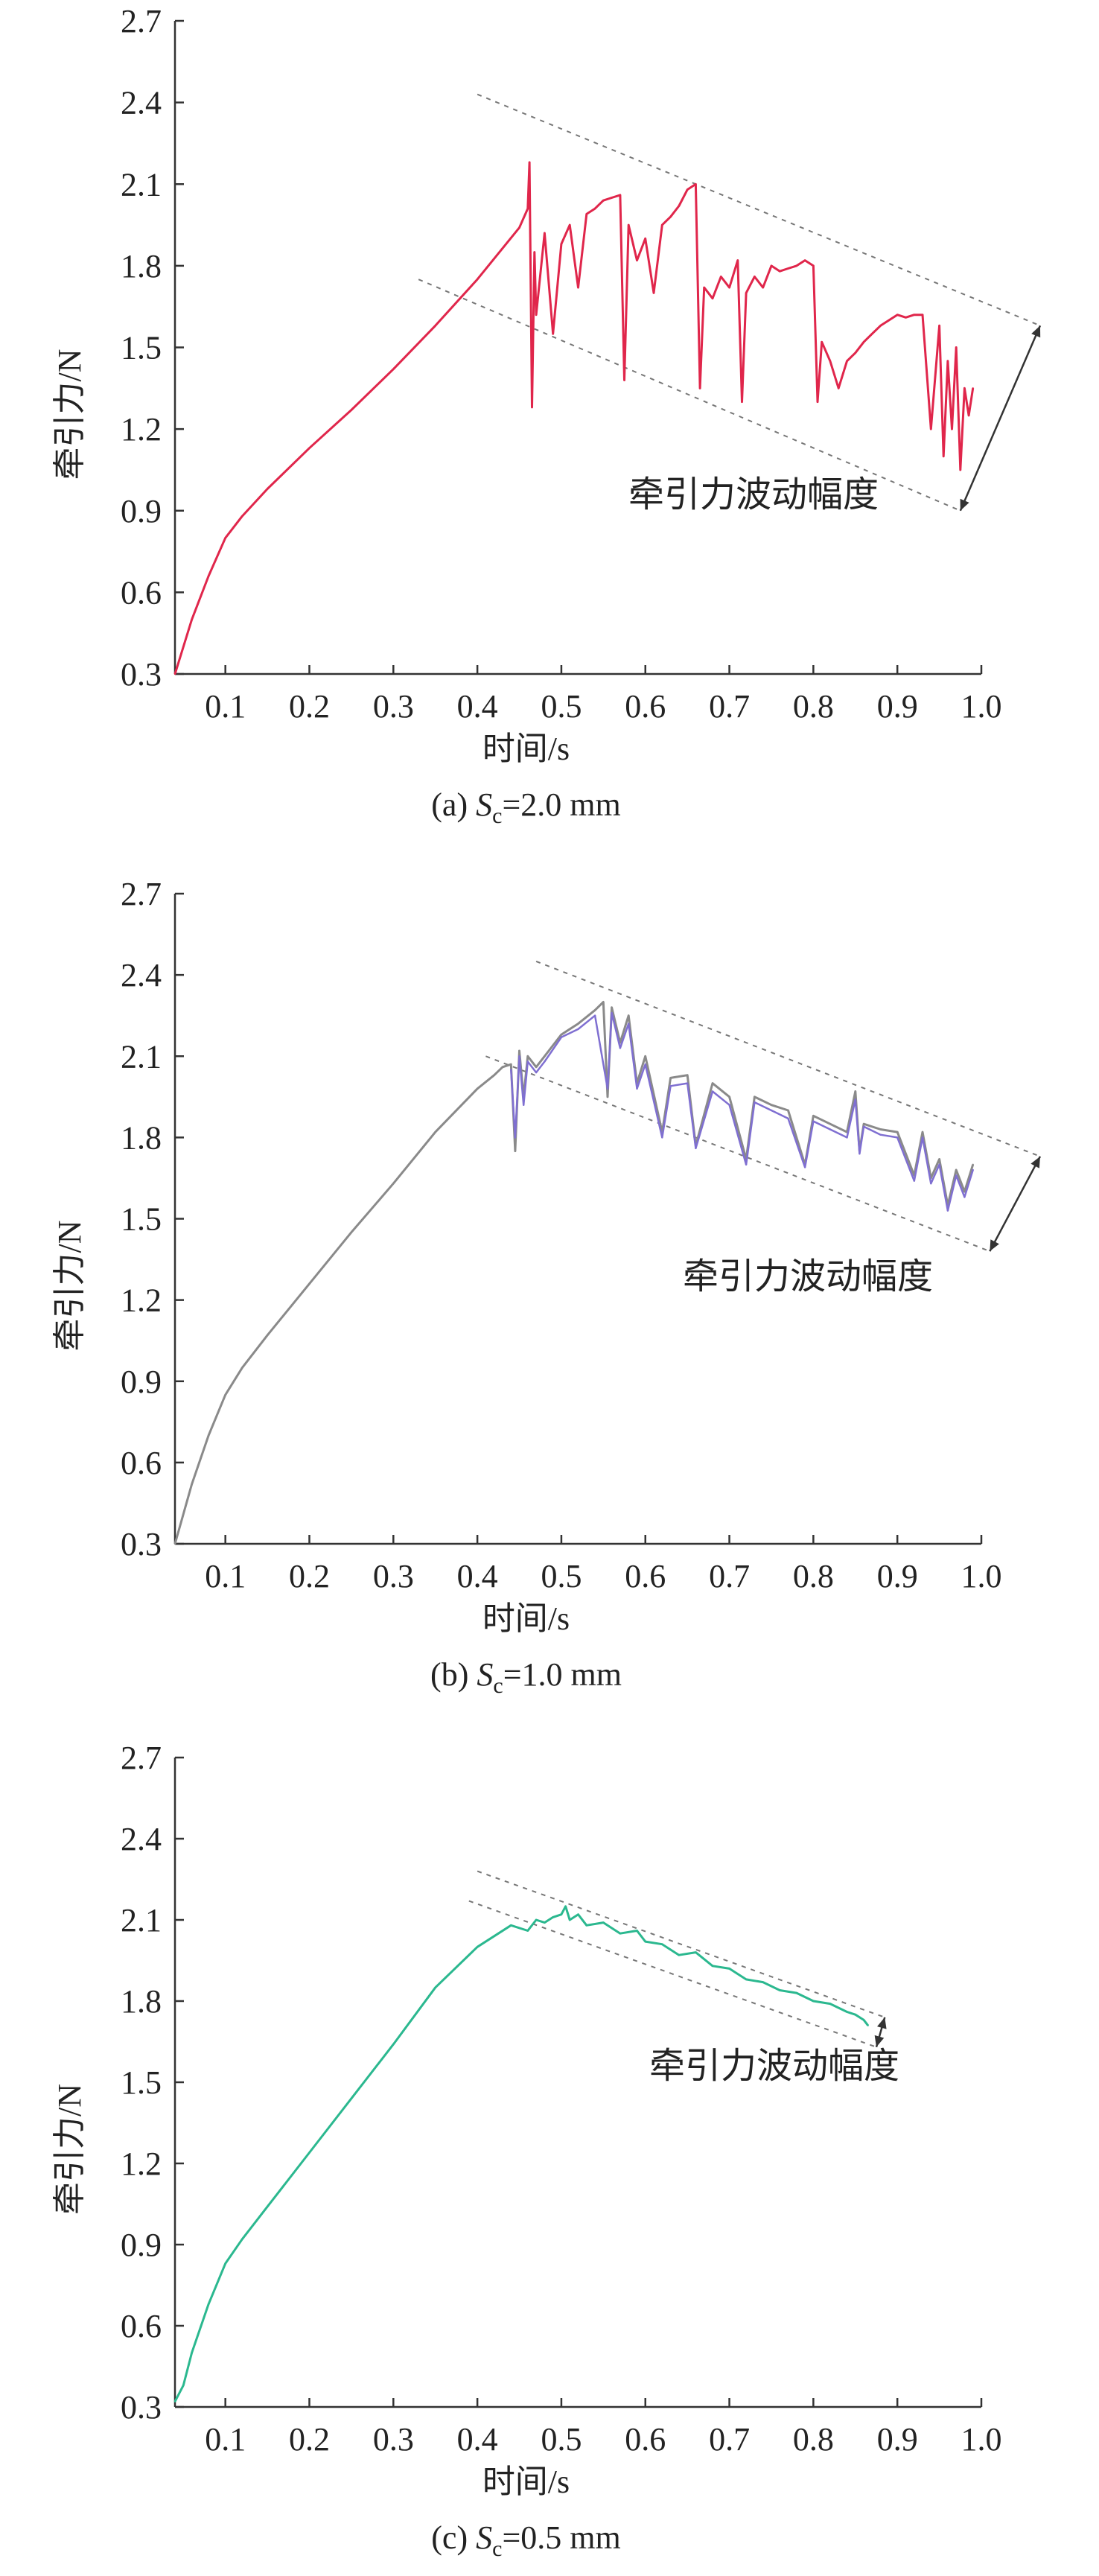 The height and width of the screenshot is (2576, 1099). What do you see at coordinates (141, 2164) in the screenshot?
I see `chart-c-y-tick-label: 1.2` at bounding box center [141, 2164].